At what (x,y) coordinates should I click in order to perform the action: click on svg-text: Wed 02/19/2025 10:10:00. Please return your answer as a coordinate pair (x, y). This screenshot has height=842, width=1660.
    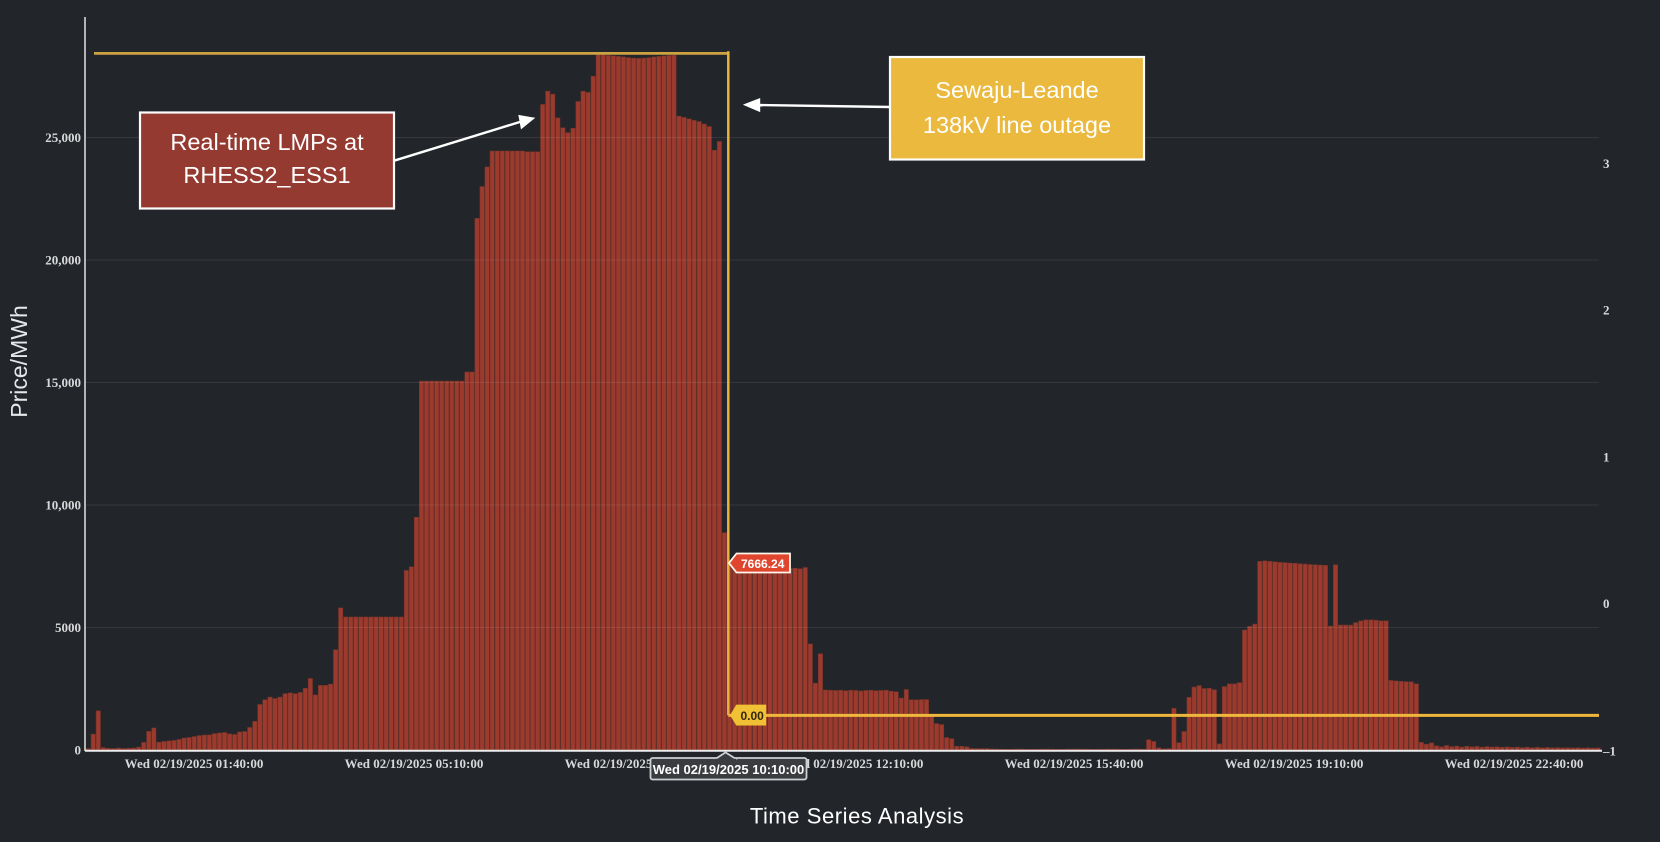
    Looking at the image, I should click on (729, 769).